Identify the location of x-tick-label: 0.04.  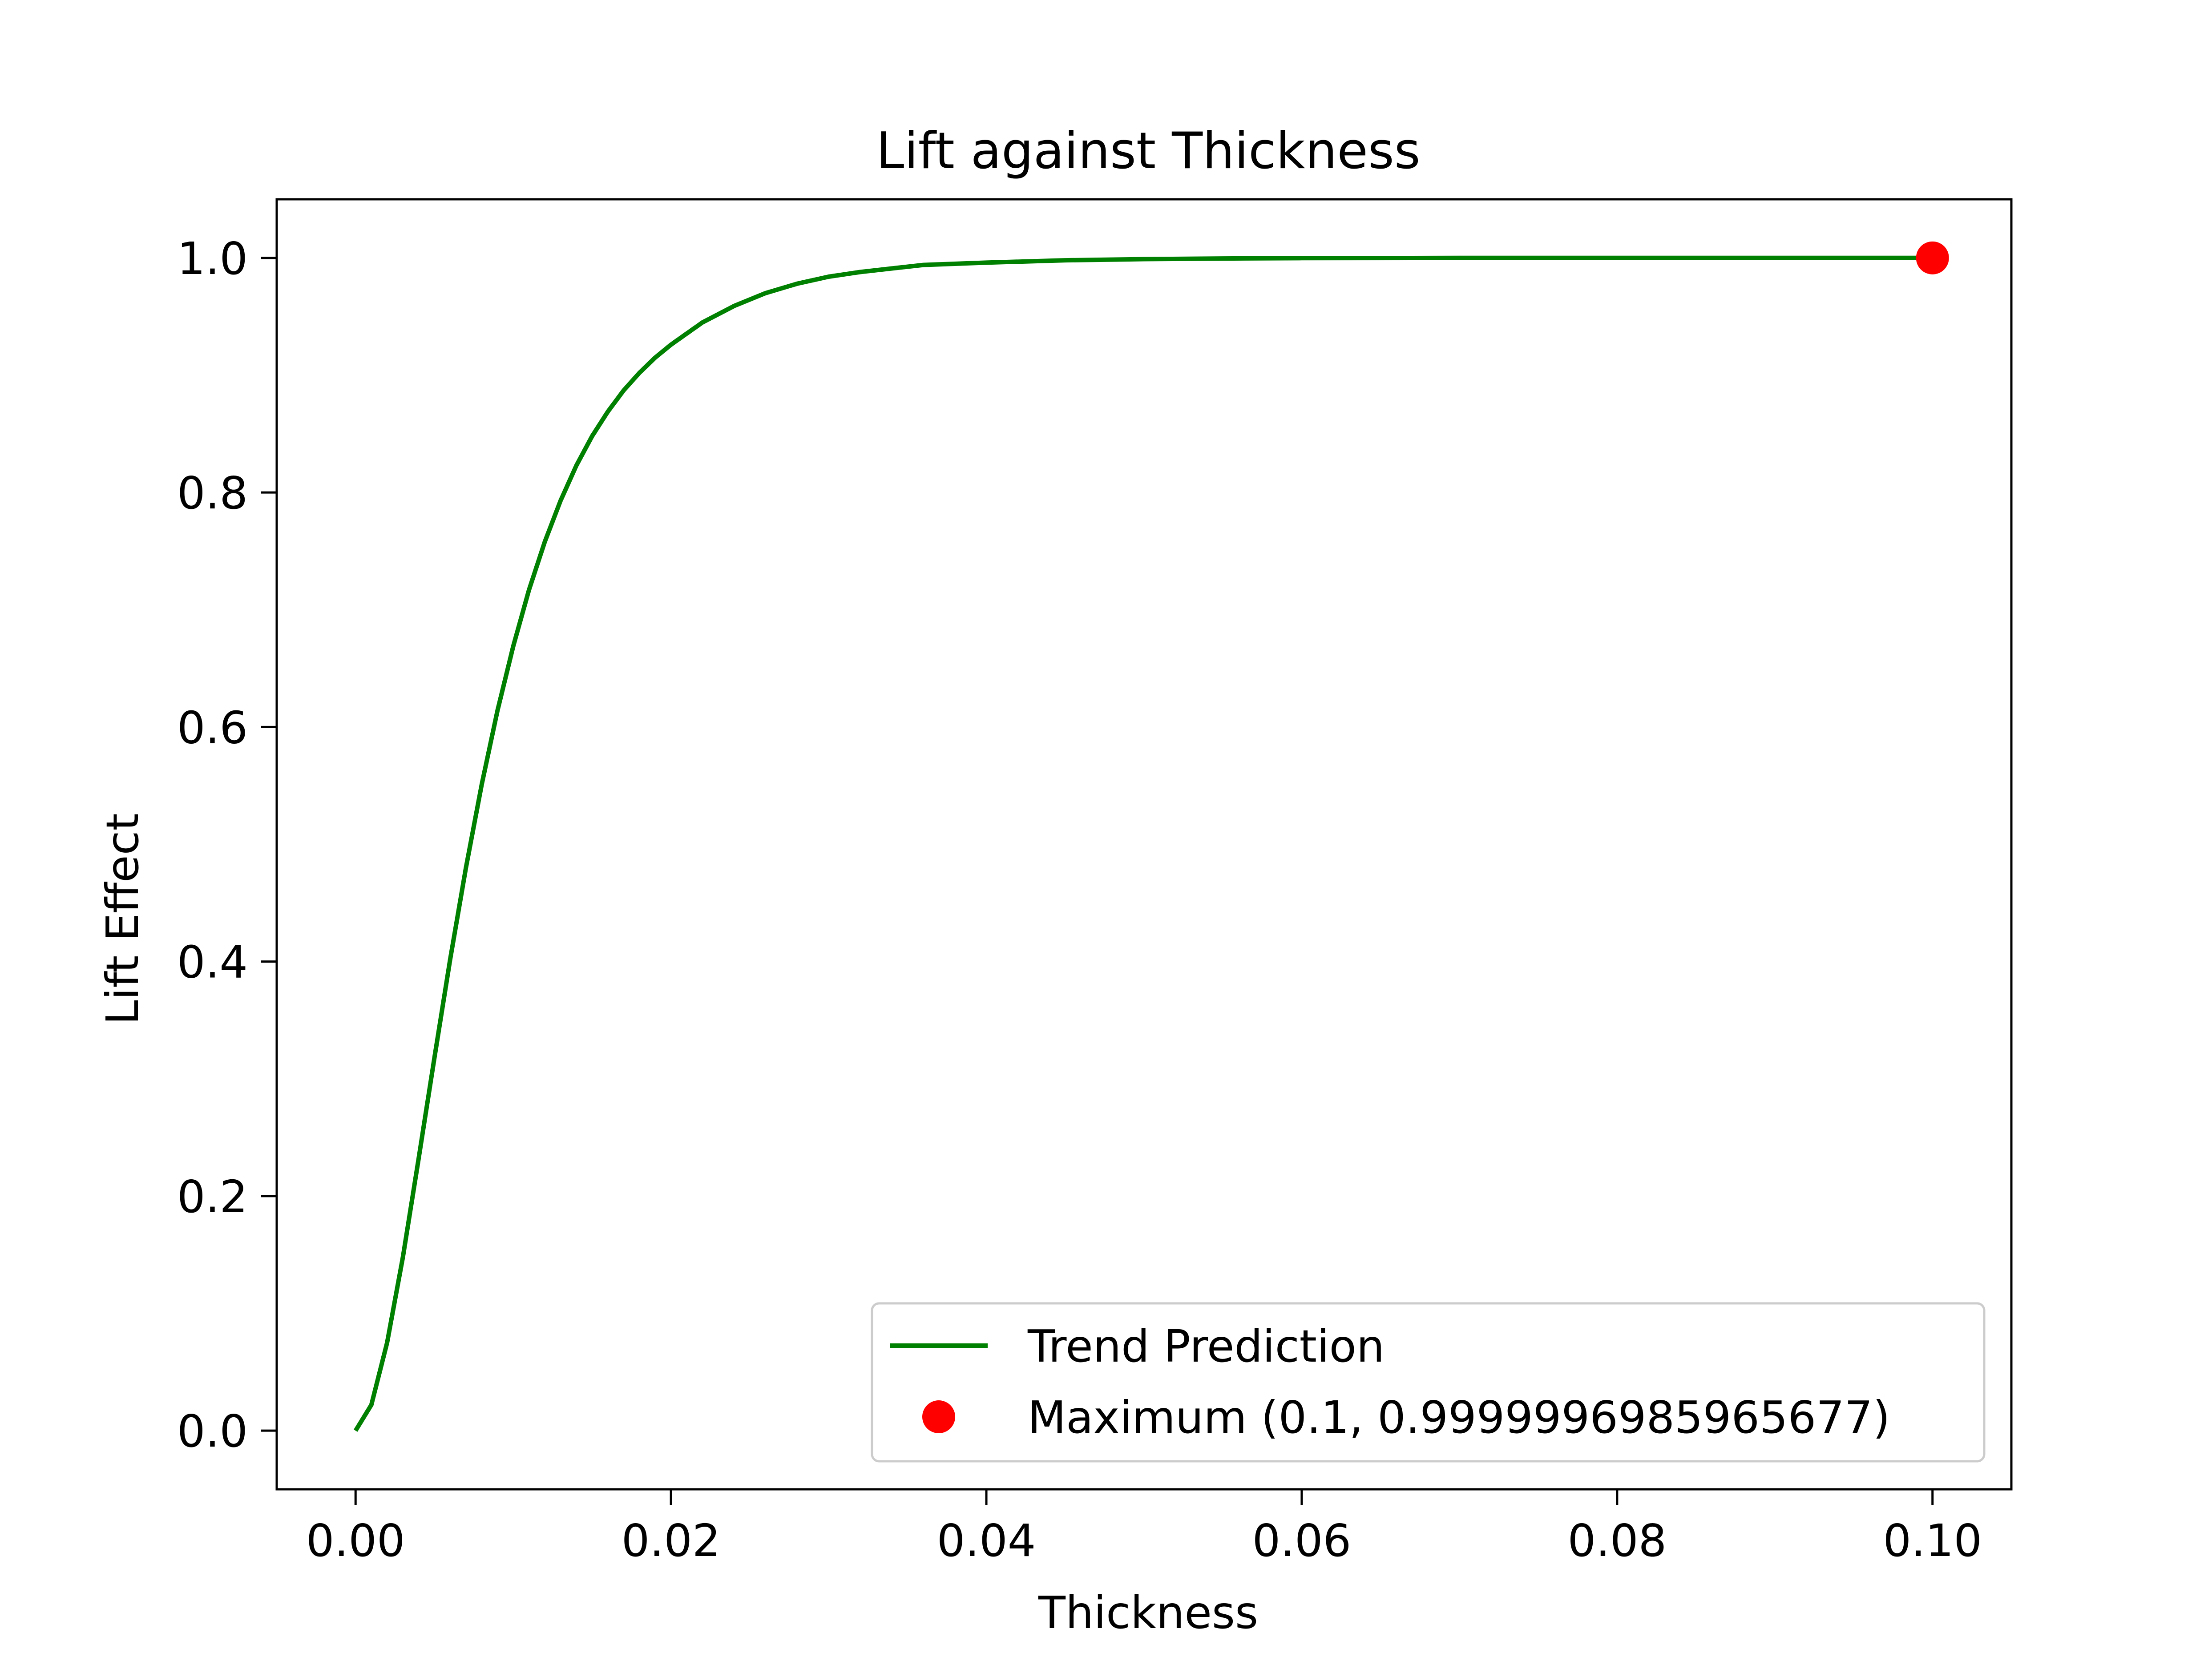
(987, 1541).